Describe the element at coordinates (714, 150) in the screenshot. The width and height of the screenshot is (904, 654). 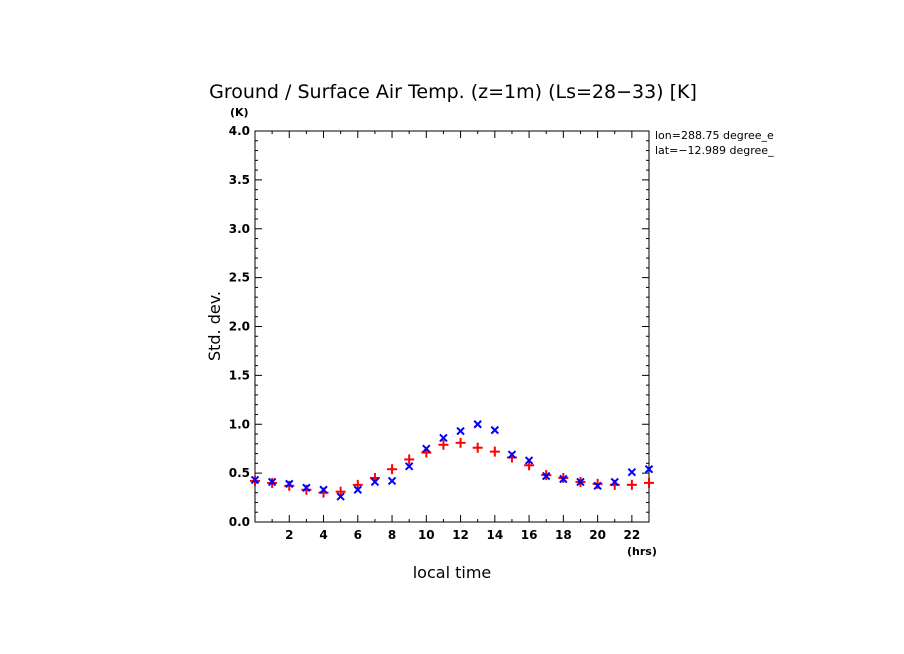
I see `lat-info: lat=−12.989 degree_` at that location.